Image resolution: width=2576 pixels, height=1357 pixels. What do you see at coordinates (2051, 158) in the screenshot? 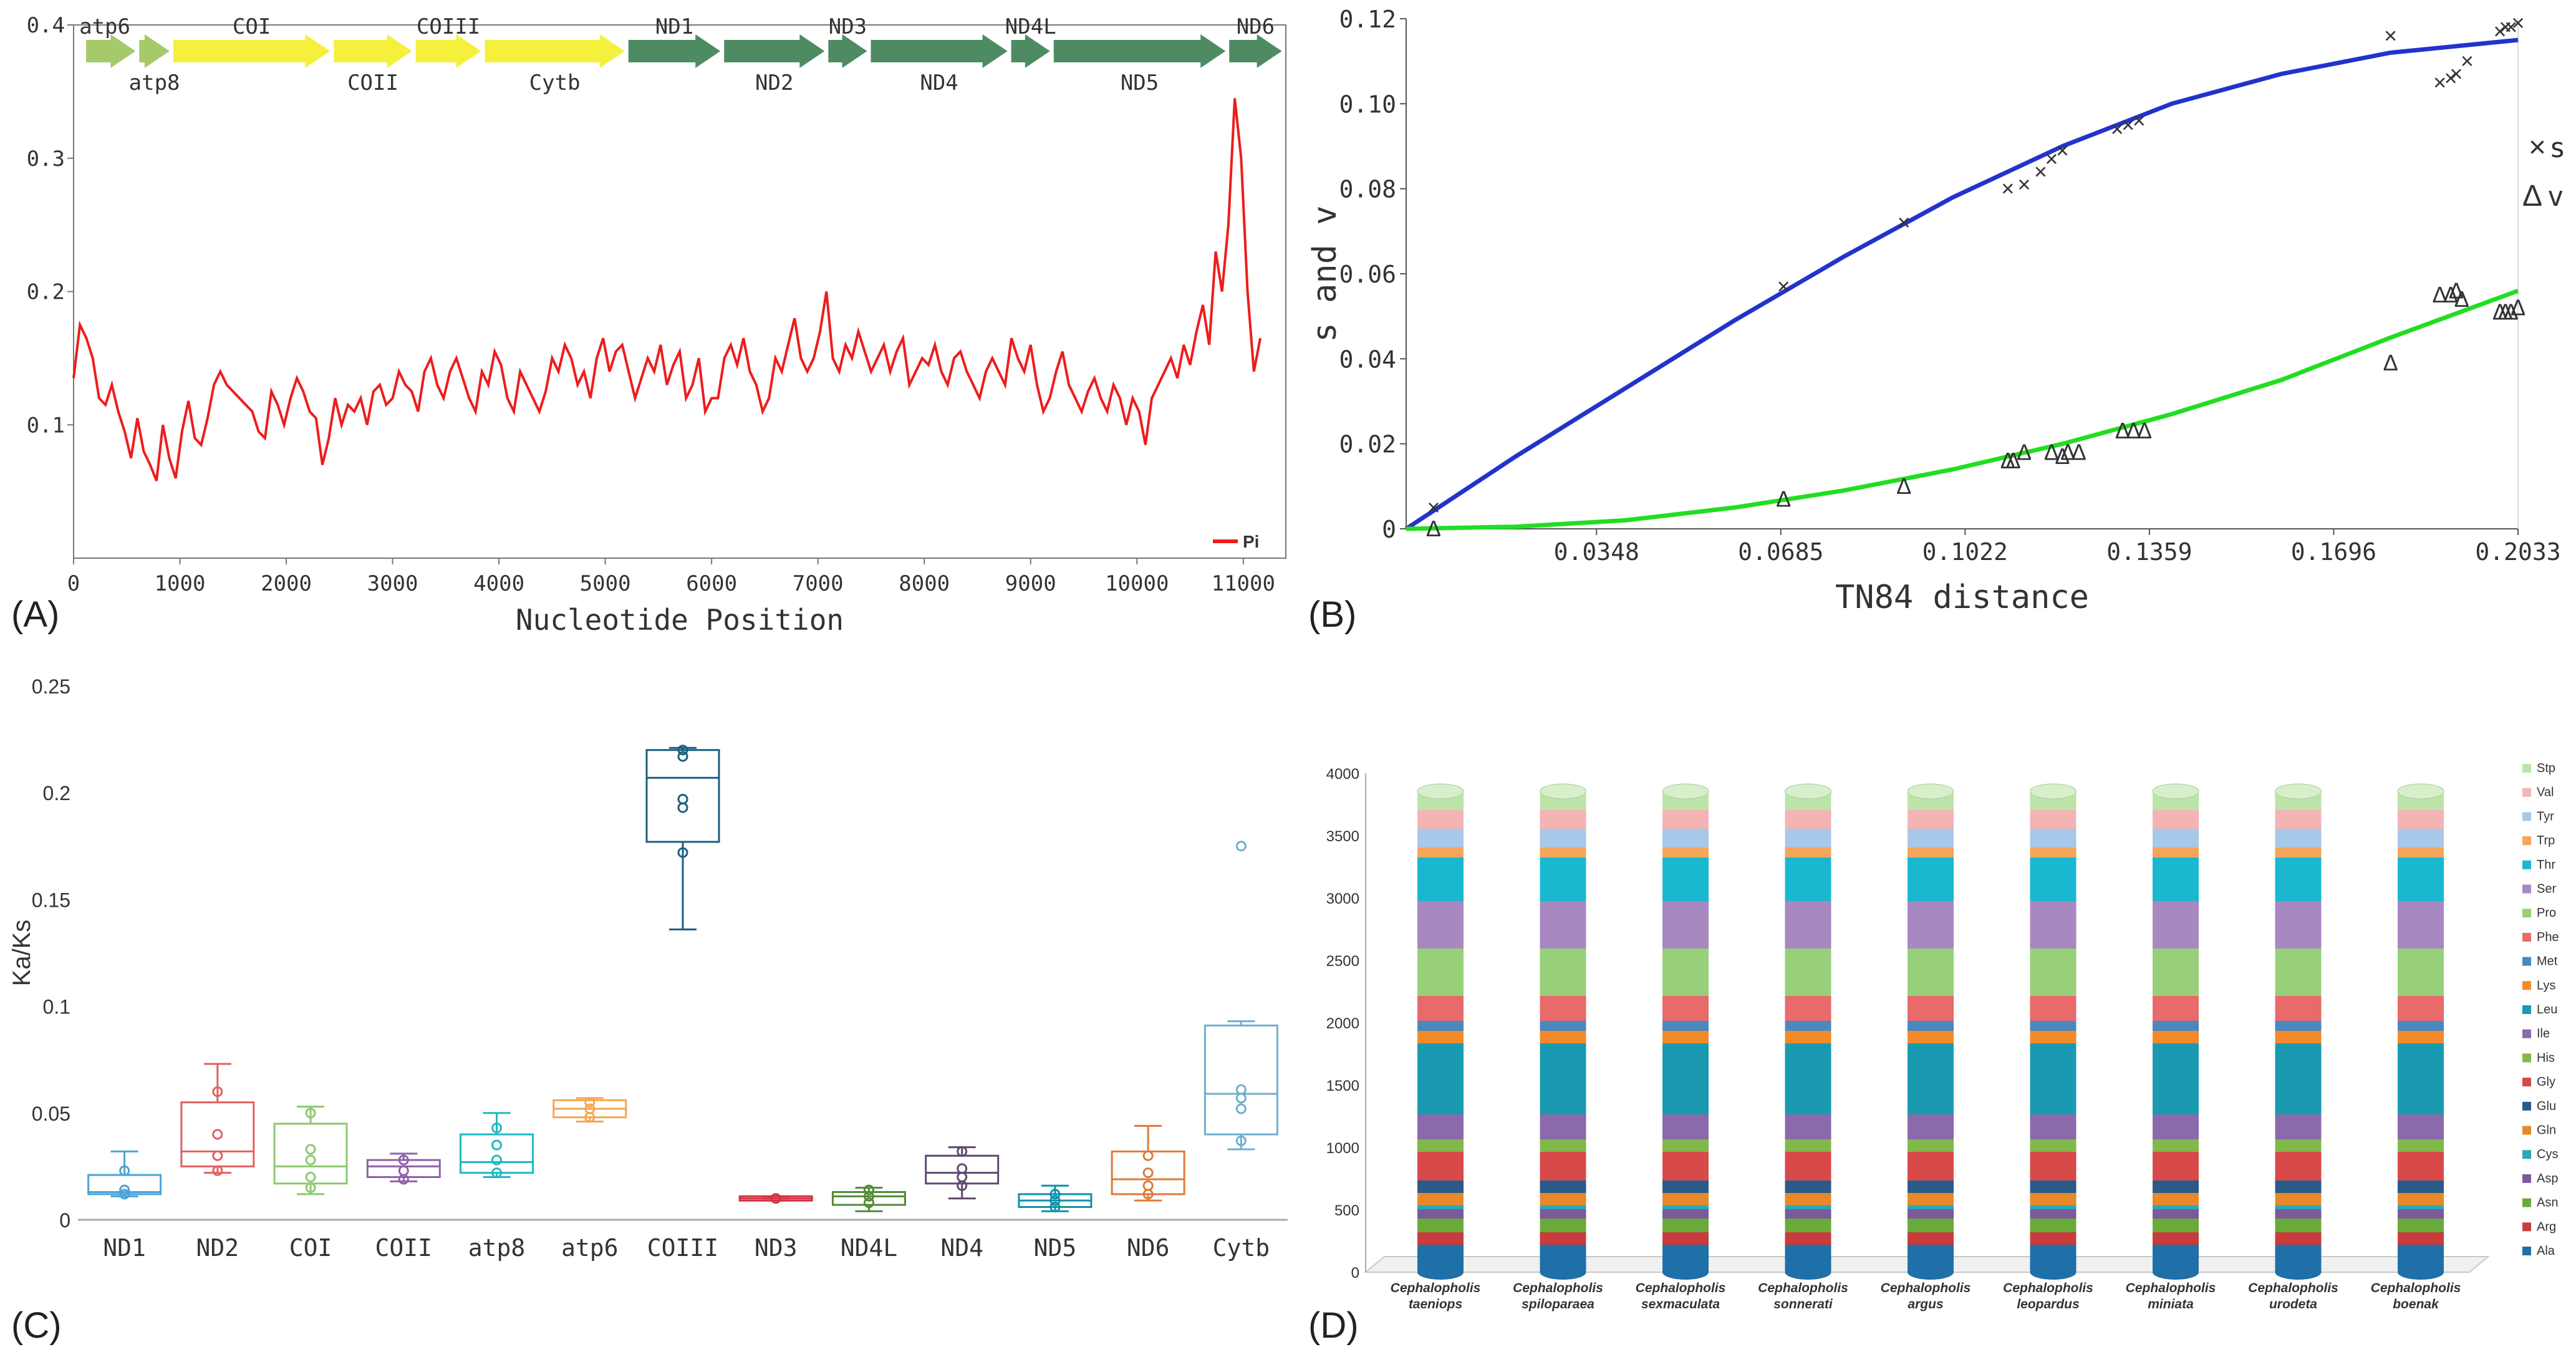
I see `point-s-6: ×` at bounding box center [2051, 158].